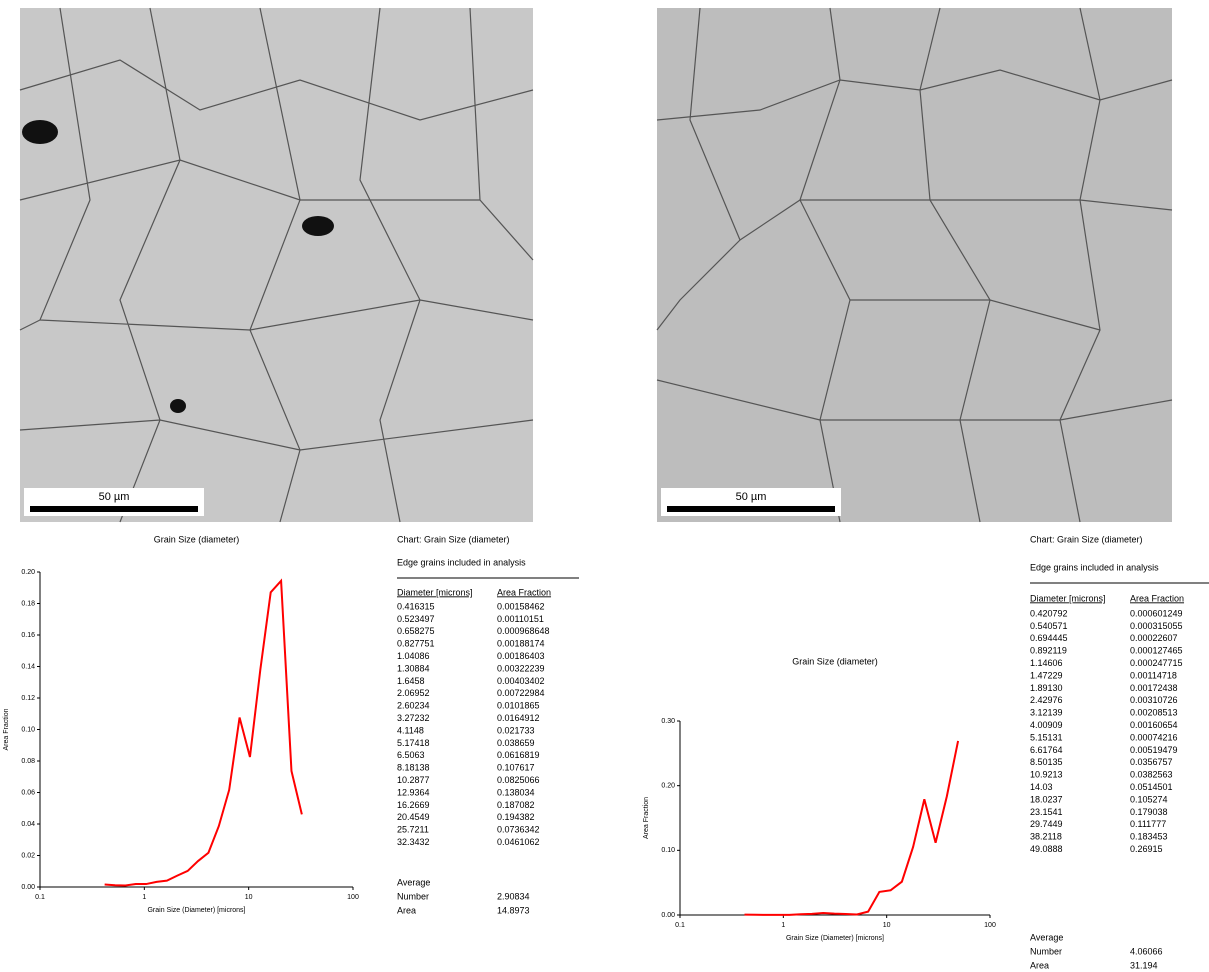 This screenshot has height=972, width=1209. What do you see at coordinates (1046, 675) in the screenshot?
I see `table-cell: 1.47229` at bounding box center [1046, 675].